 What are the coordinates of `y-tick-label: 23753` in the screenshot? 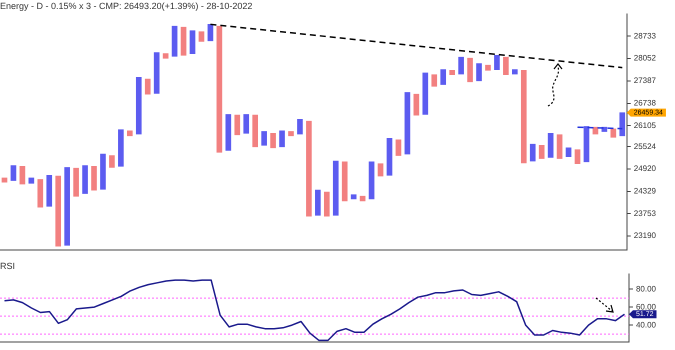 It's located at (645, 213).